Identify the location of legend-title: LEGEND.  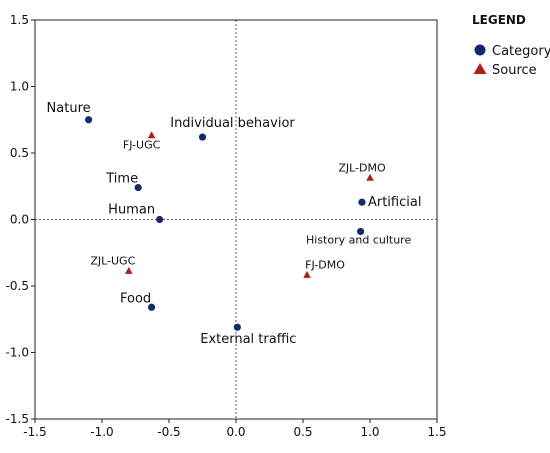
(499, 20).